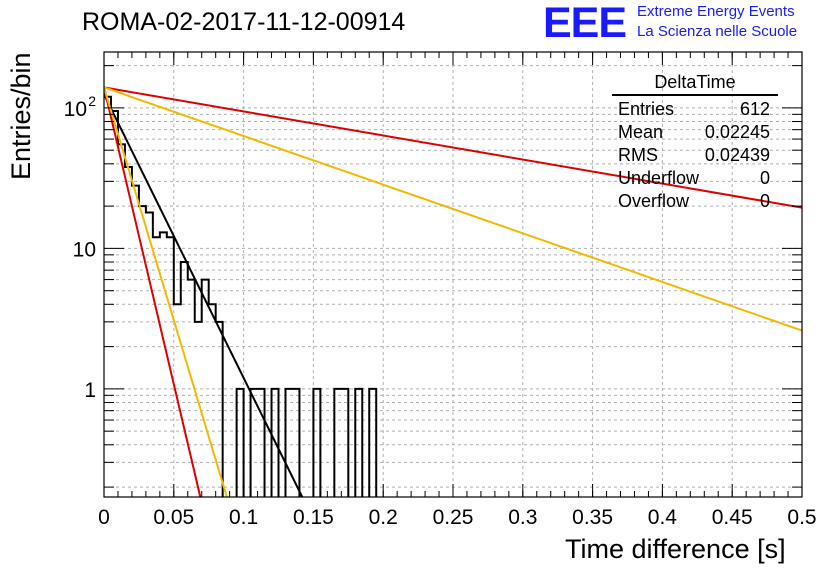 This screenshot has height=572, width=836. I want to click on x-tick-label: 0.05, so click(173, 517).